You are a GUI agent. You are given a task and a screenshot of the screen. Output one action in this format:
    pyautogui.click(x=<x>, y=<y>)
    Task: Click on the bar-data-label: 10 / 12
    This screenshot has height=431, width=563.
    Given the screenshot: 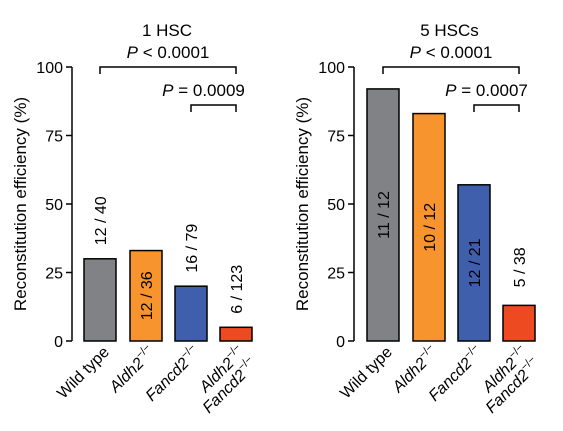 What is the action you would take?
    pyautogui.click(x=430, y=227)
    